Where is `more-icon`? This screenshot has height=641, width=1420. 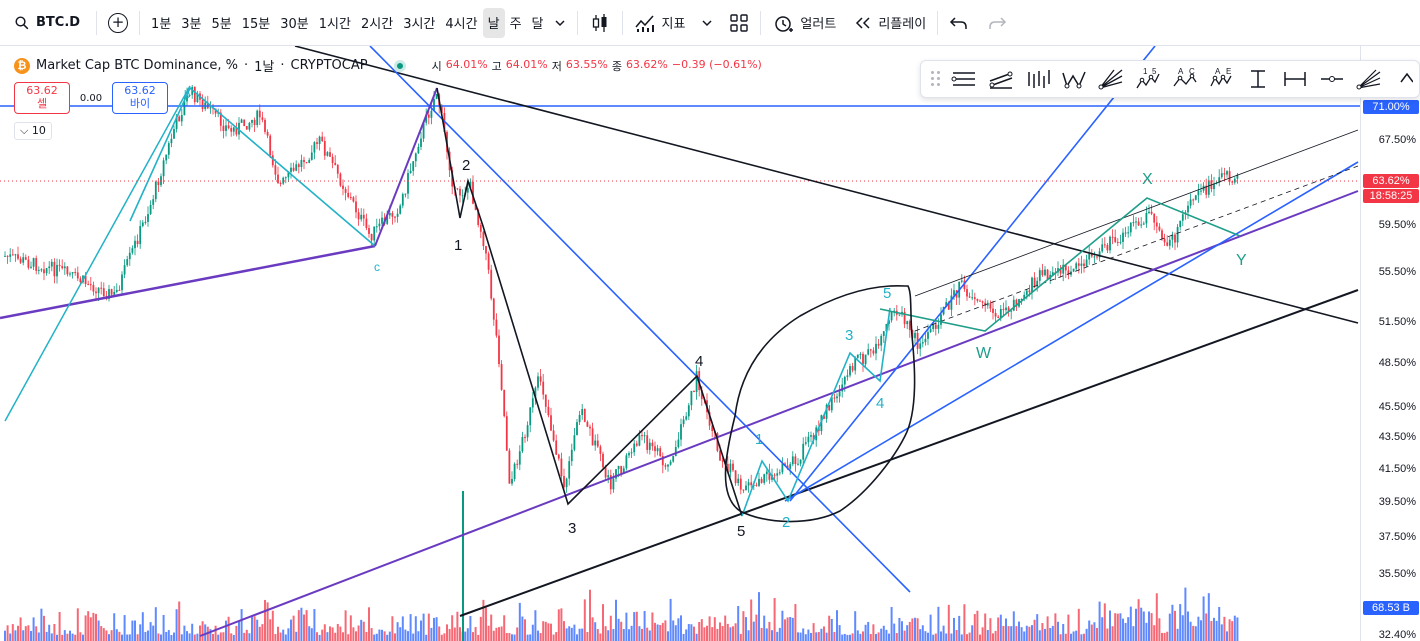
more-icon is located at coordinates (1405, 79).